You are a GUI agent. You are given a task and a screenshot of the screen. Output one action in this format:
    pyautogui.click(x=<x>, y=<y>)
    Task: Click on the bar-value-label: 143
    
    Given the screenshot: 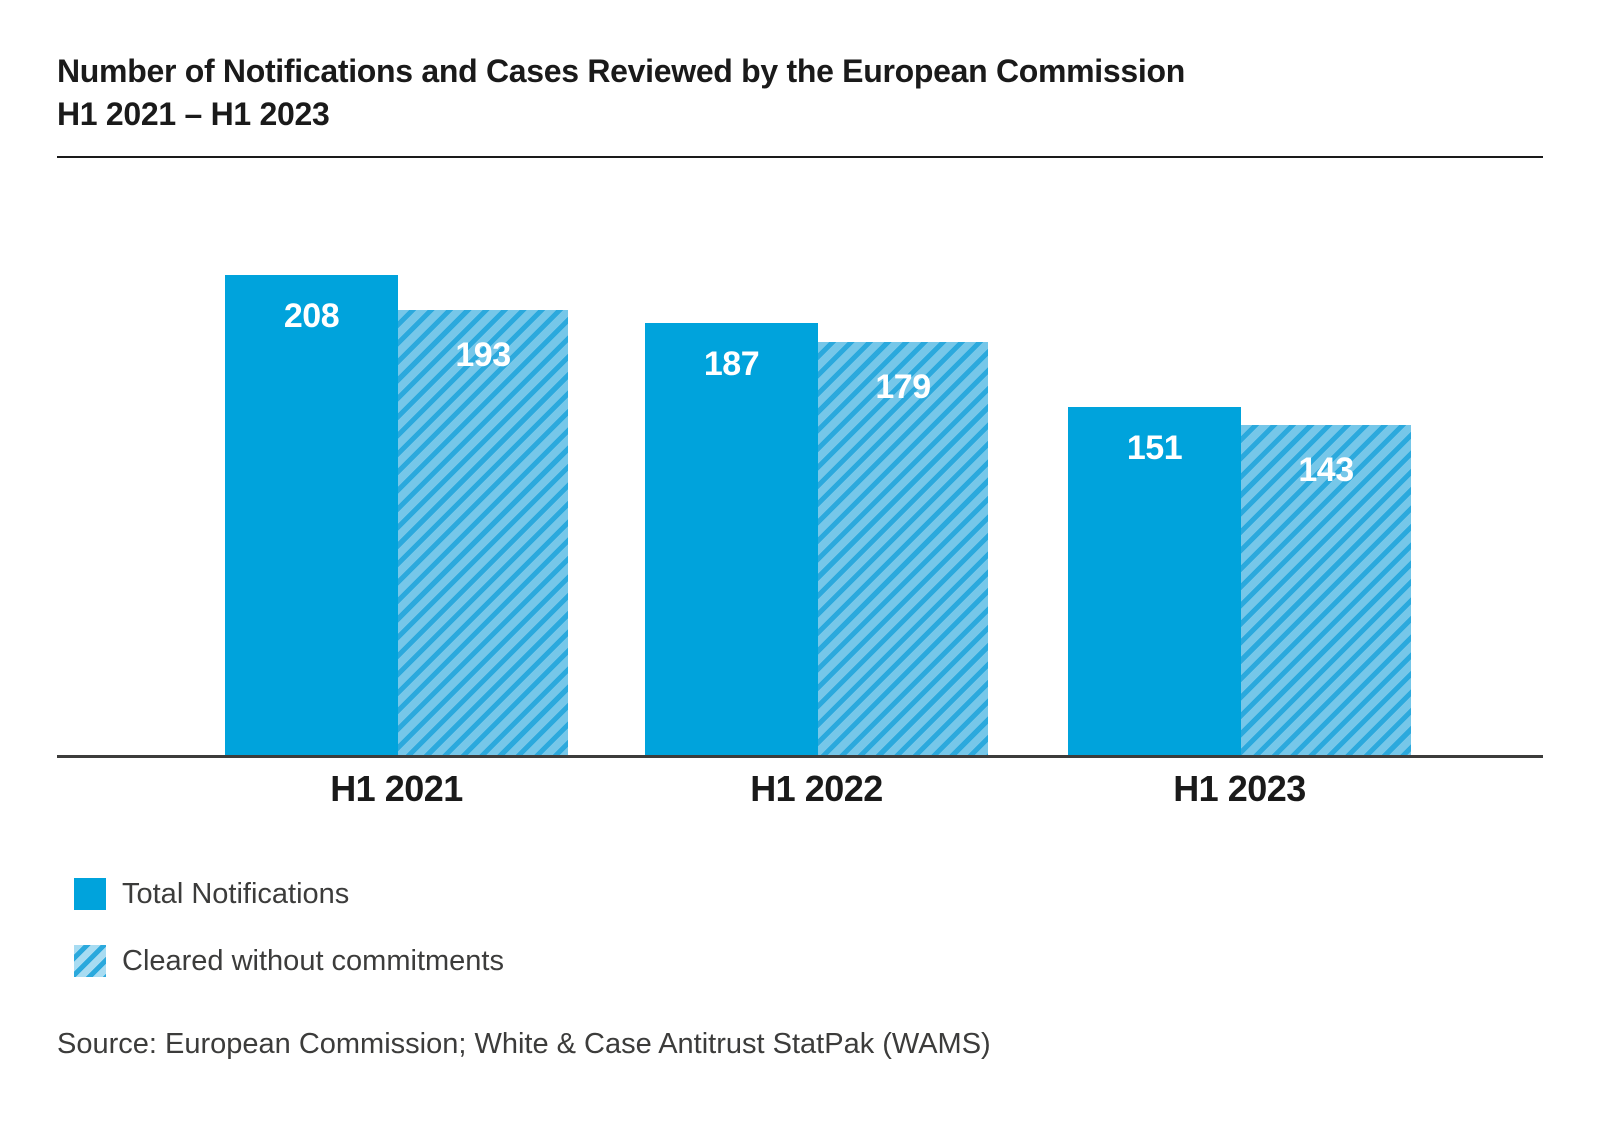 What is the action you would take?
    pyautogui.click(x=1326, y=470)
    